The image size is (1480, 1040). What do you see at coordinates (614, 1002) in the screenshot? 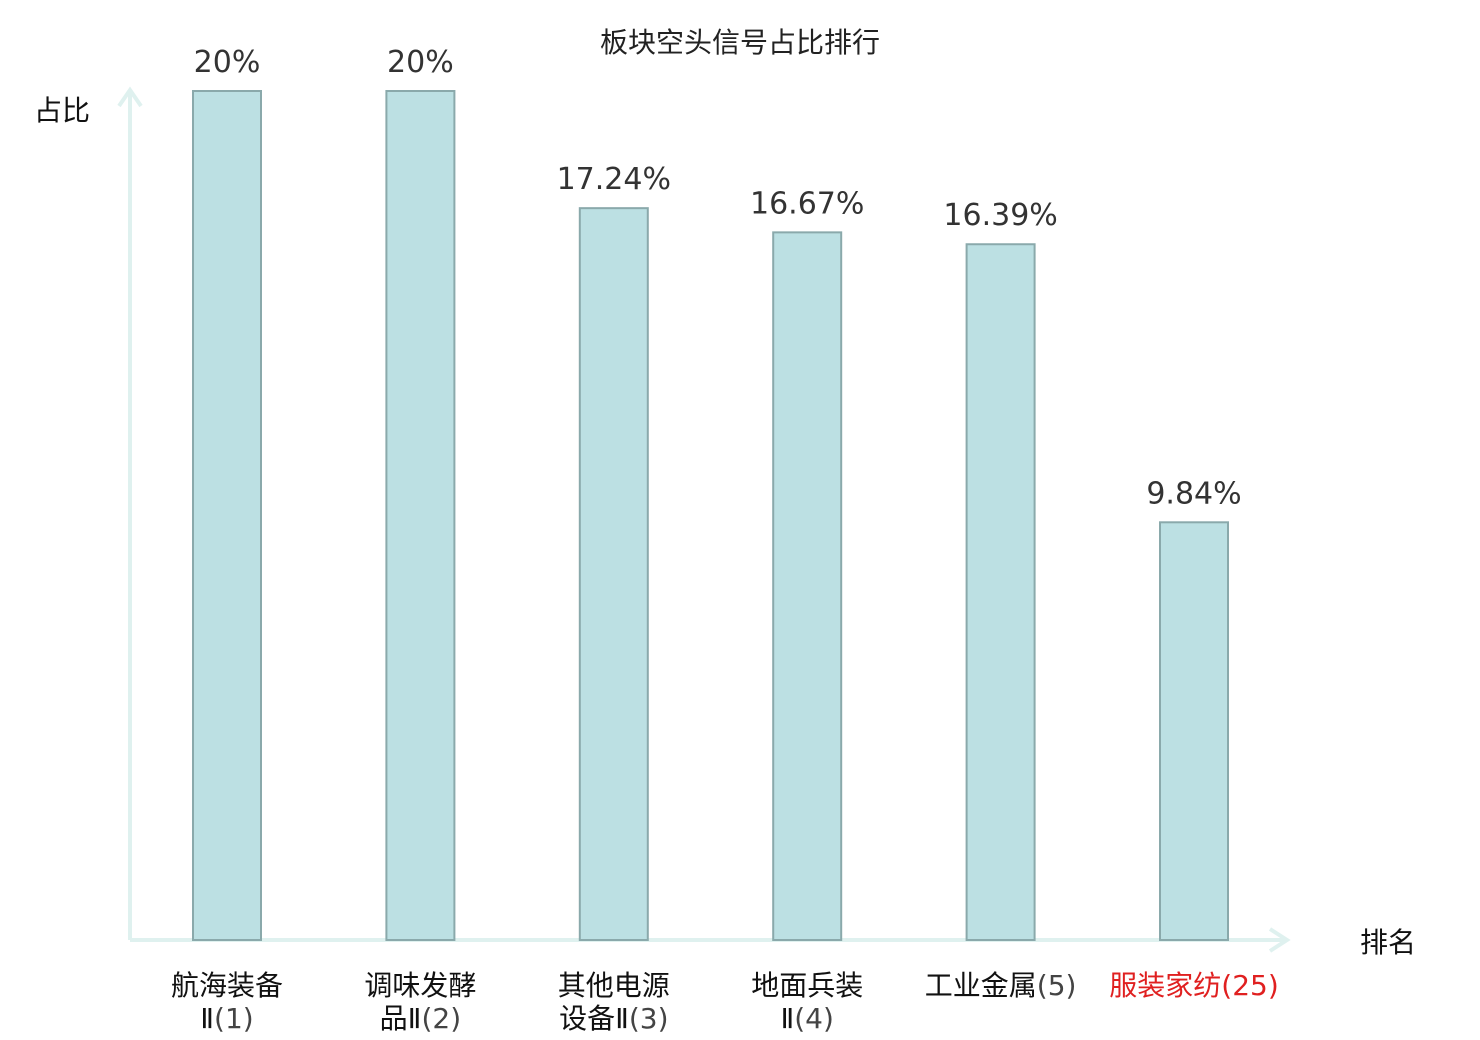
I see `category-label: 其他电源设备Ⅱ(3)` at bounding box center [614, 1002].